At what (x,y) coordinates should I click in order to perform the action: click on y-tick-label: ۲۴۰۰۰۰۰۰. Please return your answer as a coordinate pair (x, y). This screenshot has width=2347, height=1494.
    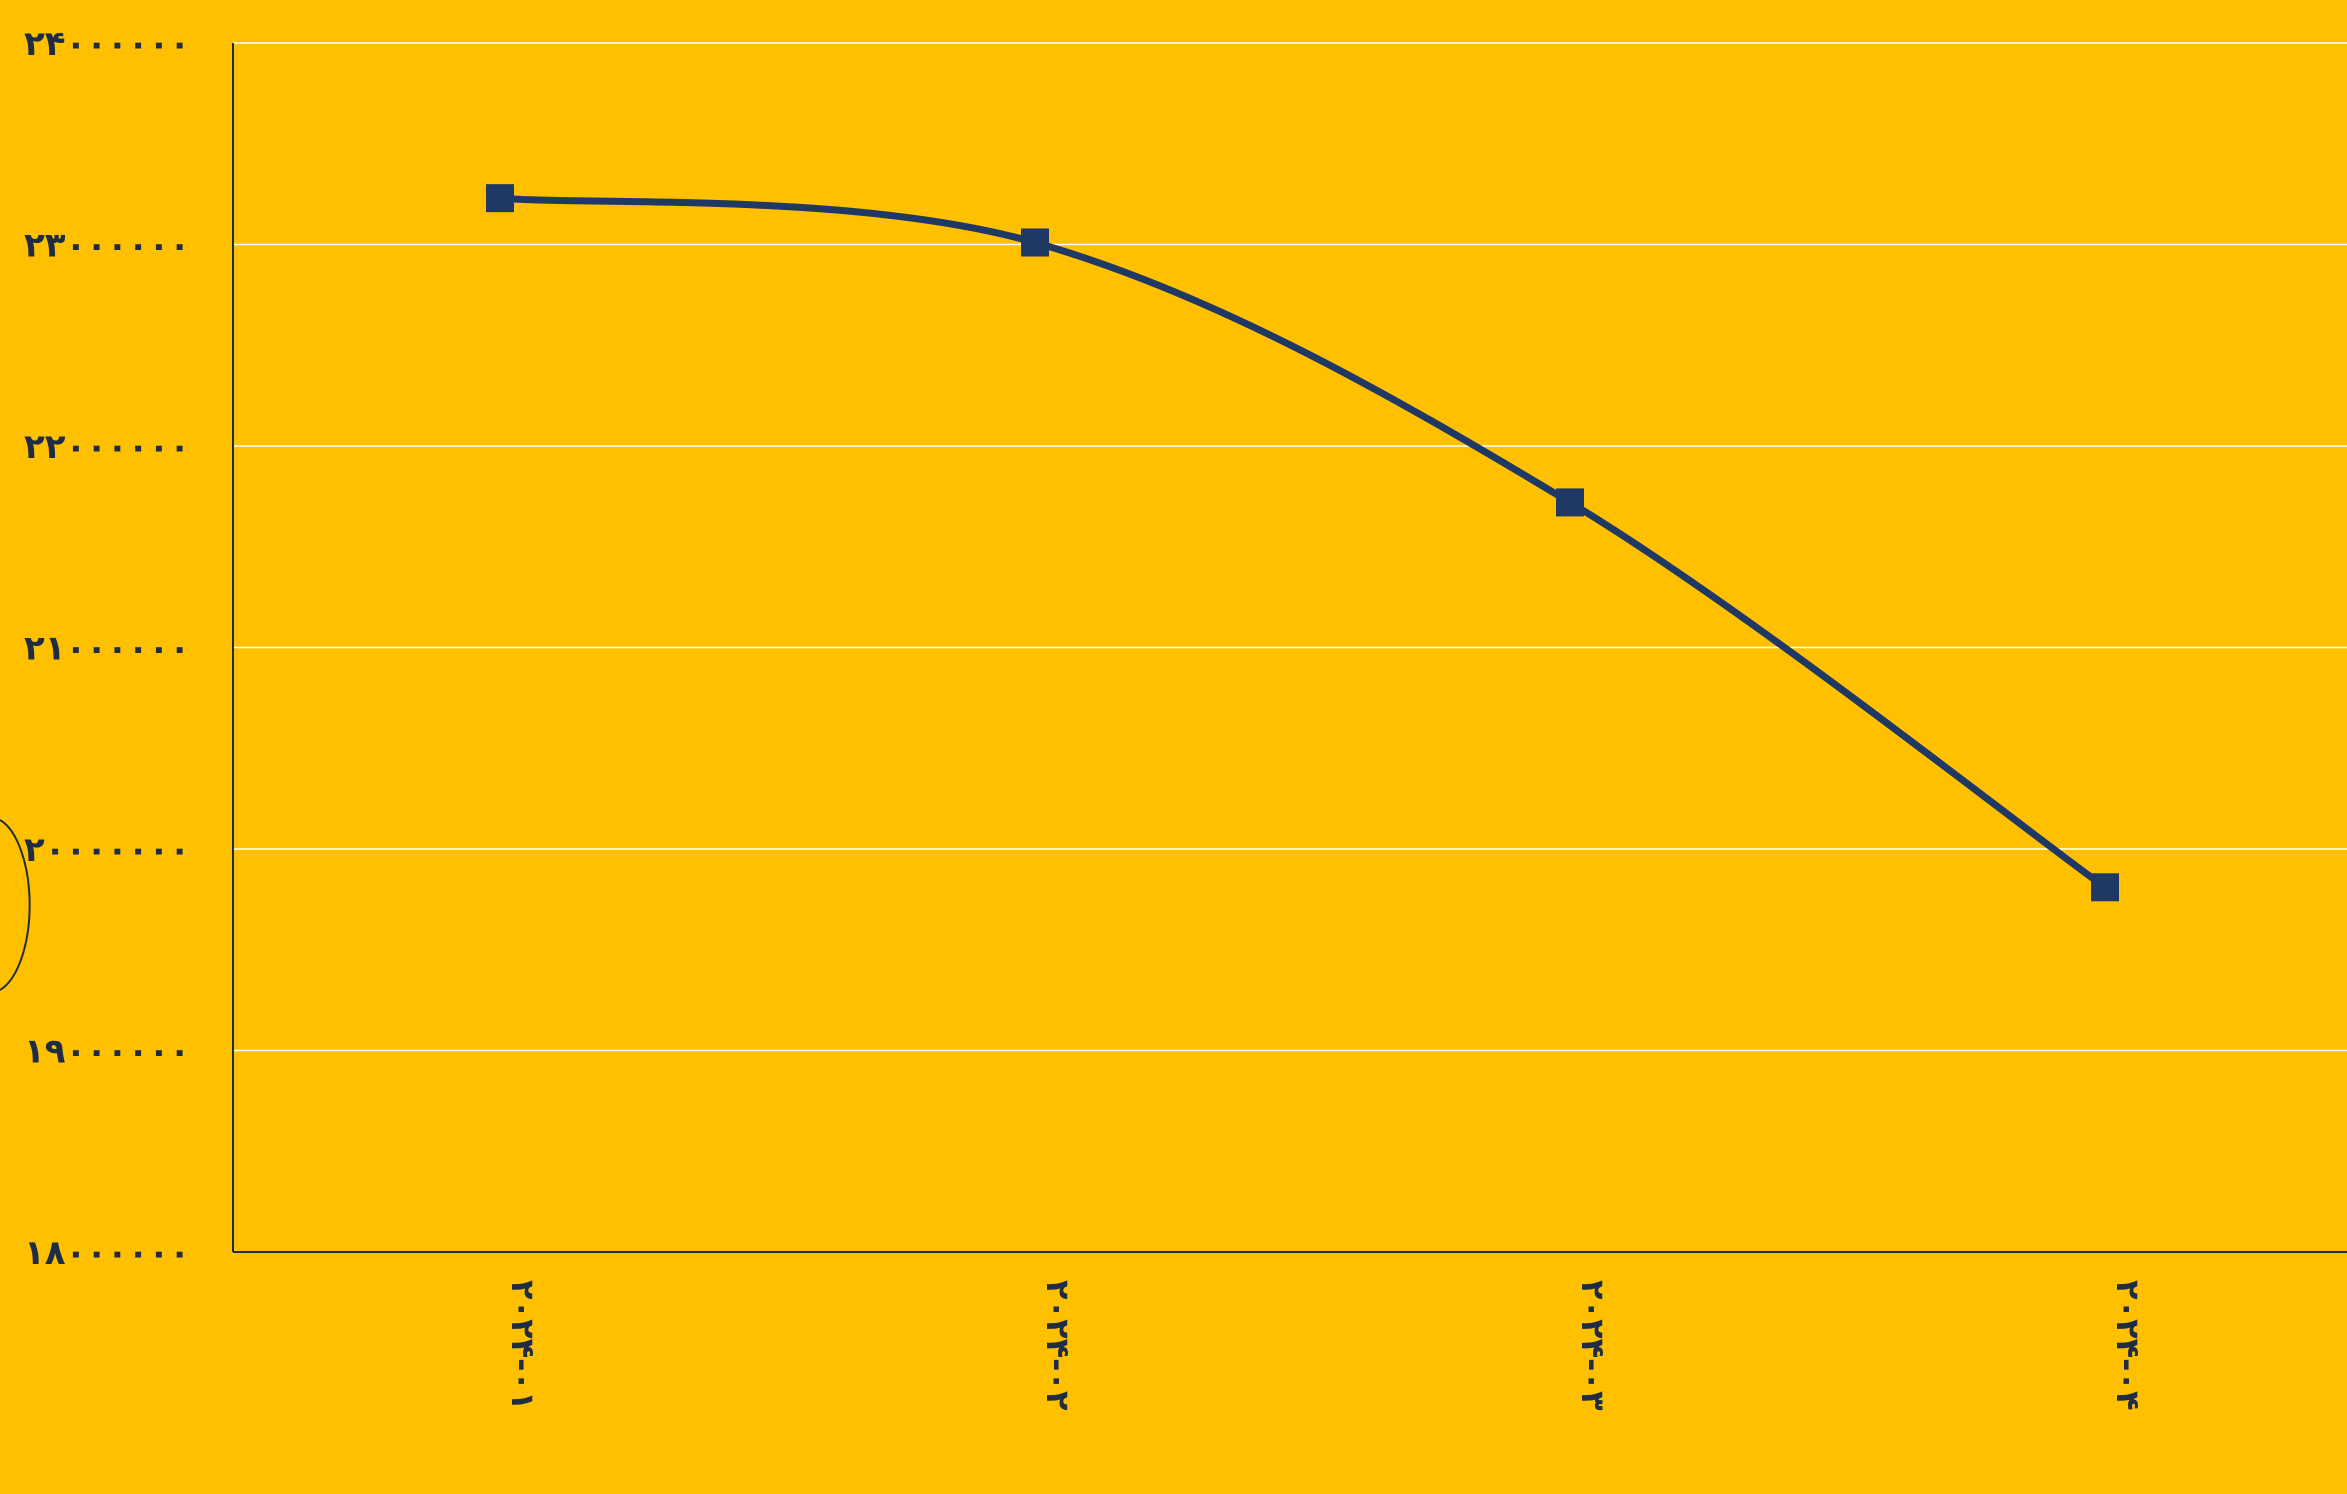
    Looking at the image, I should click on (107, 44).